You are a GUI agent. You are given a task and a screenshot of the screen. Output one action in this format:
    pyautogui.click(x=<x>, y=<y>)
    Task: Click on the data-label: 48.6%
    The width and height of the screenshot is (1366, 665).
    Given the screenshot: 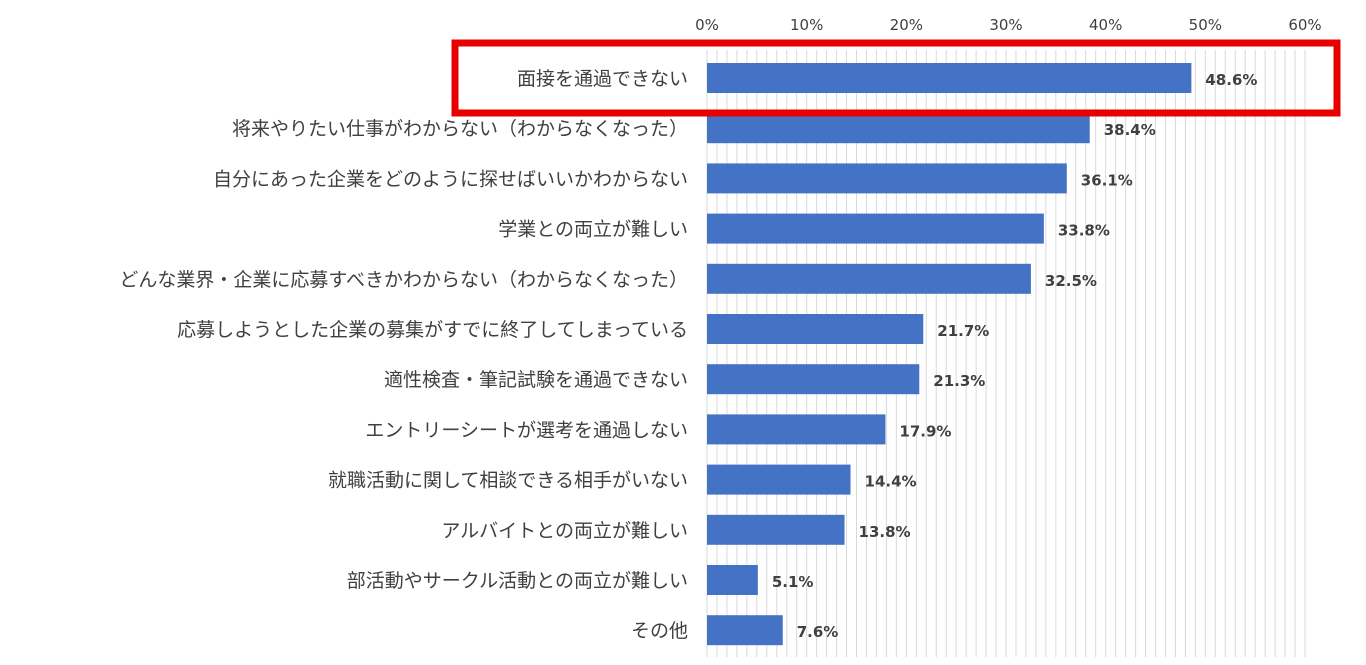 What is the action you would take?
    pyautogui.click(x=1231, y=80)
    